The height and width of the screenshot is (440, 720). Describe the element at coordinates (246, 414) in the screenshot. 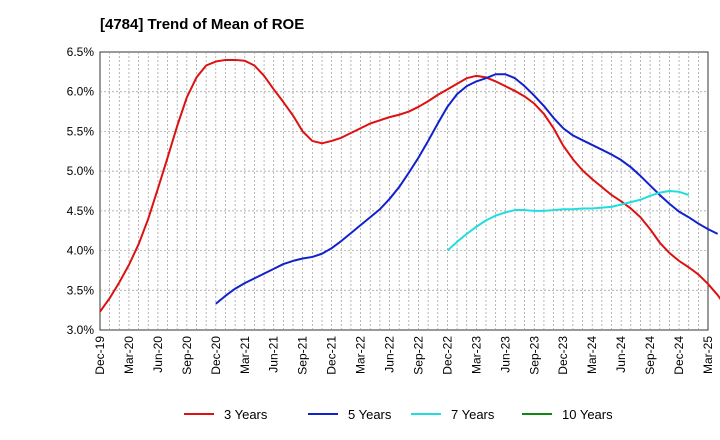

I see `legend-label: 3 Years` at that location.